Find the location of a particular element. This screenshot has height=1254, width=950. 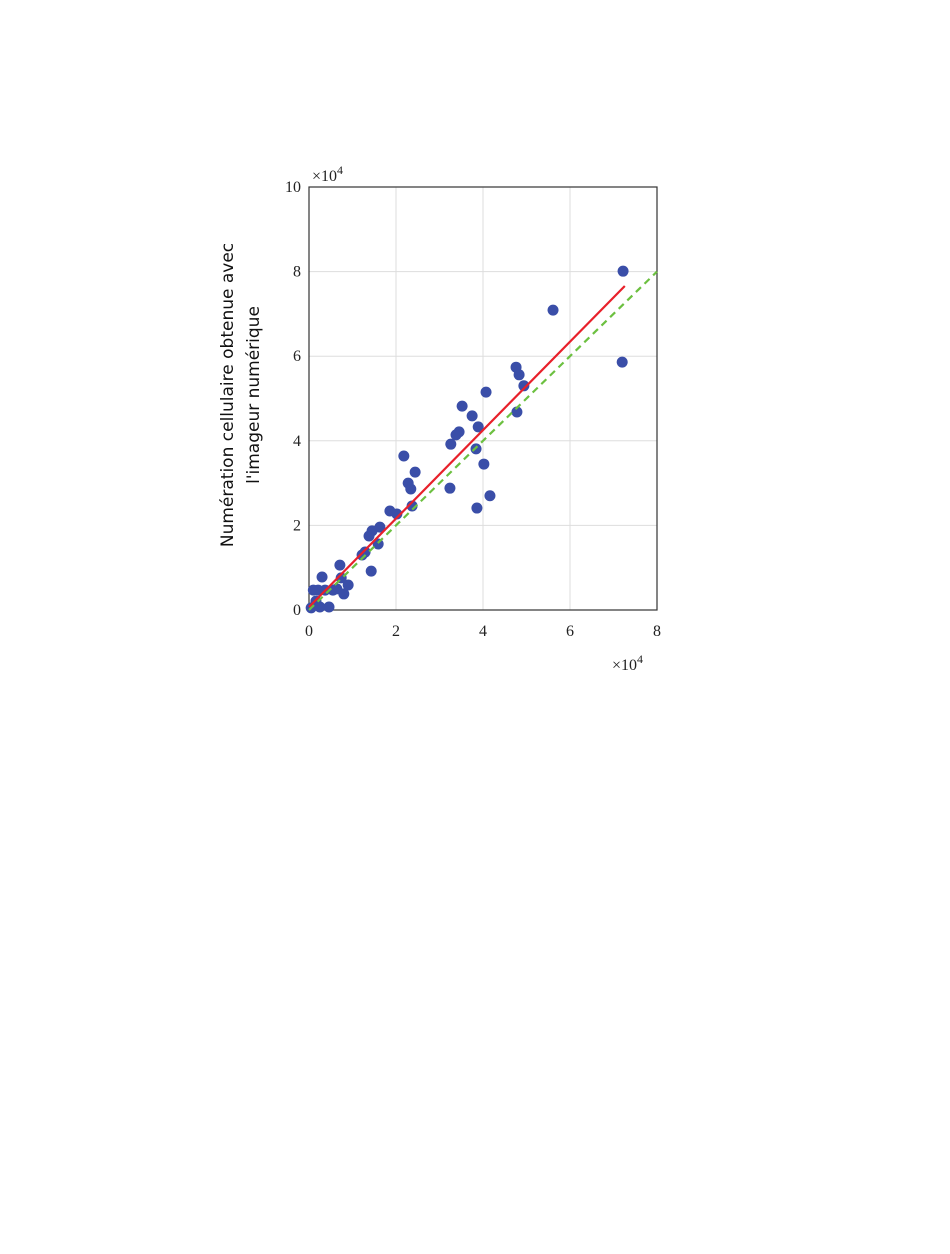

y-tick-label: 4 is located at coordinates (297, 441).